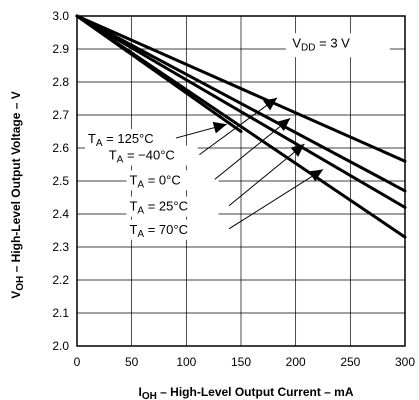 The height and width of the screenshot is (400, 419). I want to click on x-tick-label: 0, so click(77, 362).